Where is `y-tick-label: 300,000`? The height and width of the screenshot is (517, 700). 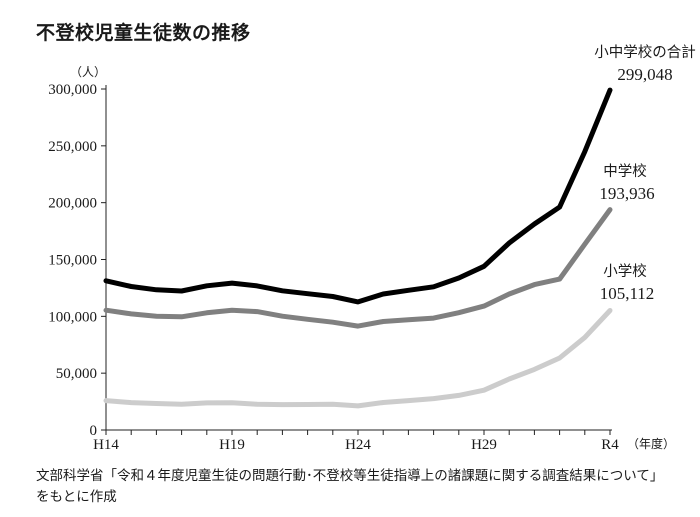
y-tick-label: 300,000 is located at coordinates (72, 90).